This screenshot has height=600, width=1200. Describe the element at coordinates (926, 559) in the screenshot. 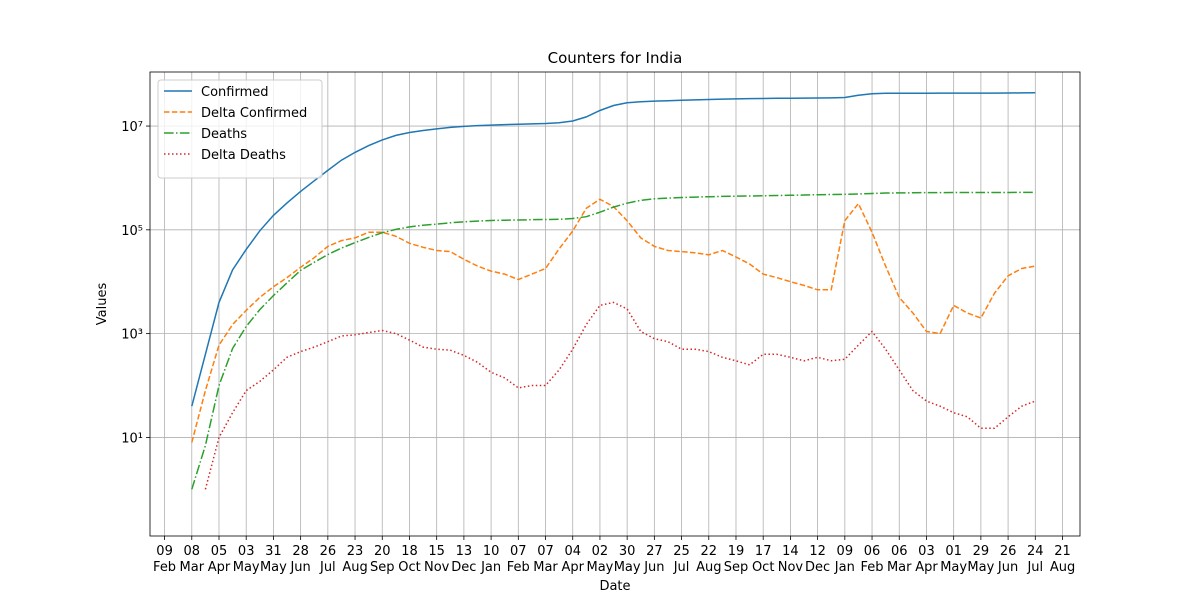

I see `x-tick-label: 03 Apr` at that location.